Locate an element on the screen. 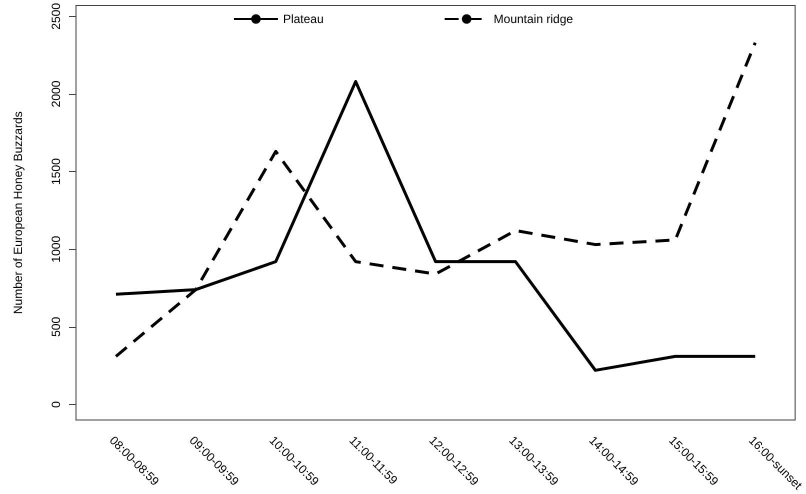 The height and width of the screenshot is (494, 806). legend-label: Plateau is located at coordinates (303, 19).